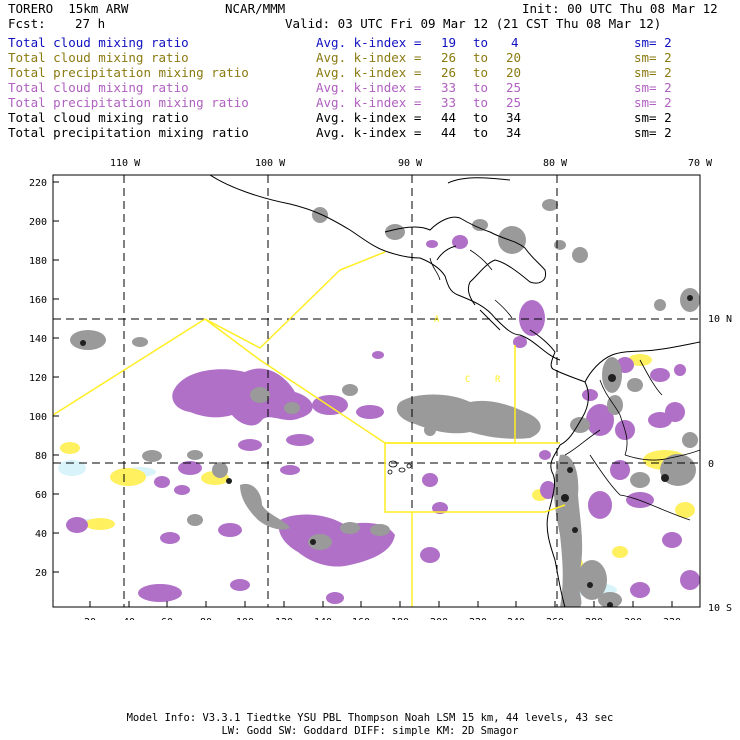  Describe the element at coordinates (38, 222) in the screenshot. I see `y-tick-label: 200` at that location.